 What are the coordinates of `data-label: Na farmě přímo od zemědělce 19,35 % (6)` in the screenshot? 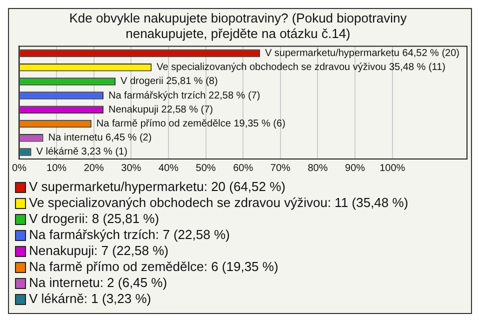 It's located at (191, 124).